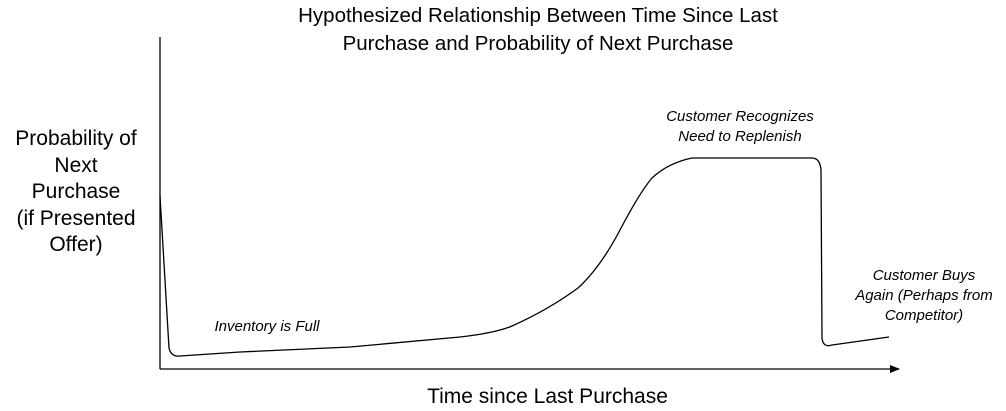 The image size is (1006, 411). I want to click on annotation-inventory-full: Inventory is Full, so click(267, 326).